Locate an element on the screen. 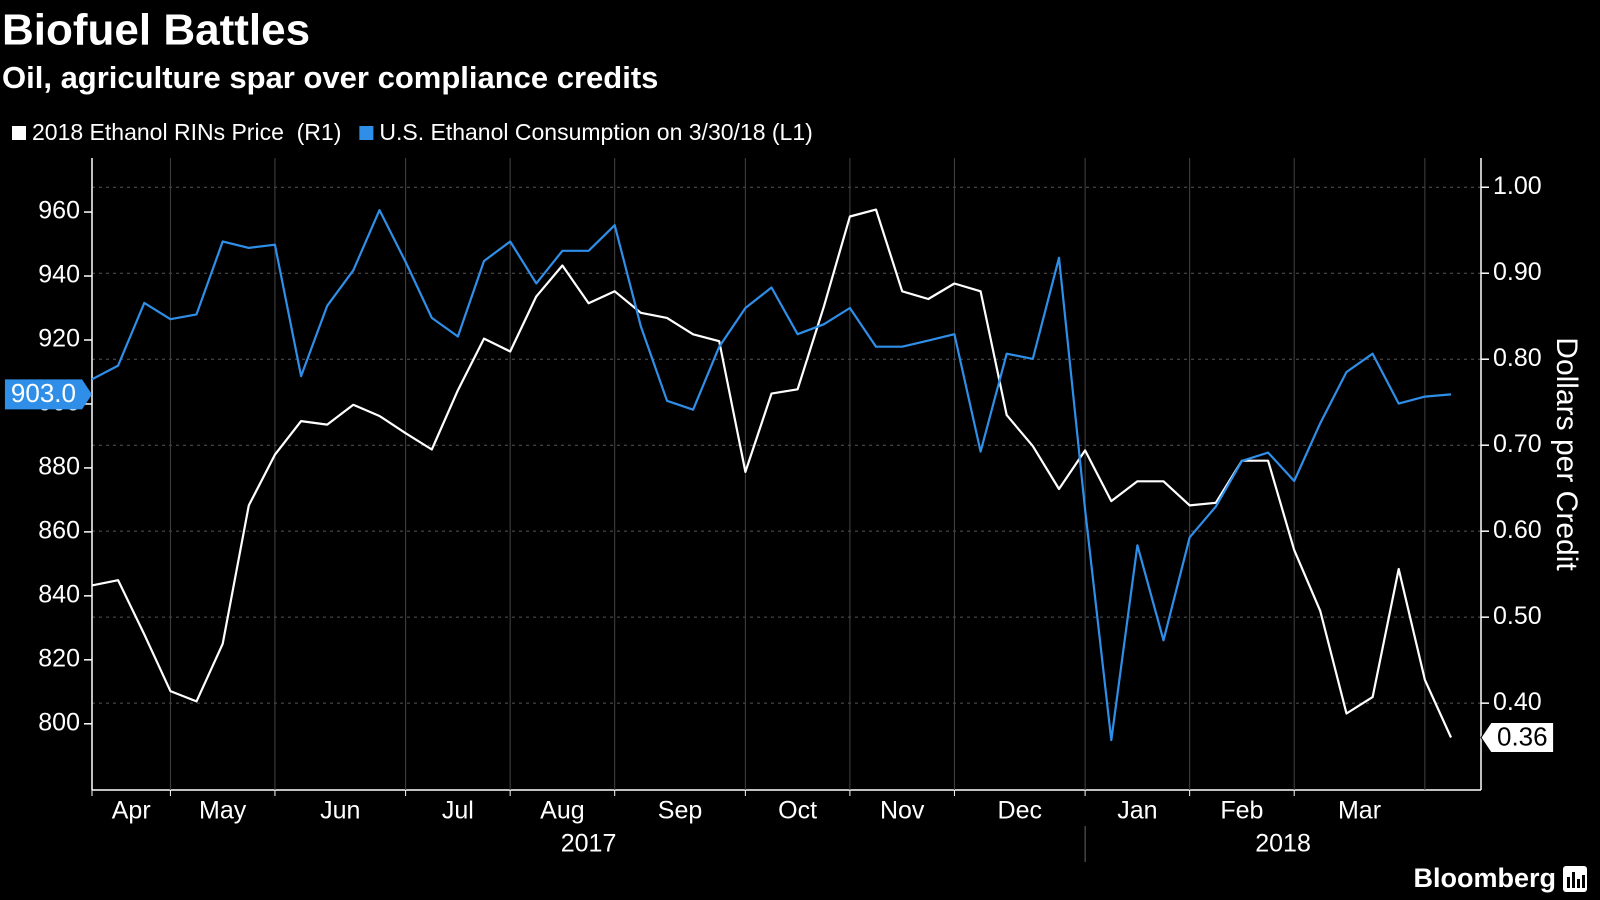 The width and height of the screenshot is (1600, 900). y2-axis-title: Dollars per Credit is located at coordinates (1566, 454).